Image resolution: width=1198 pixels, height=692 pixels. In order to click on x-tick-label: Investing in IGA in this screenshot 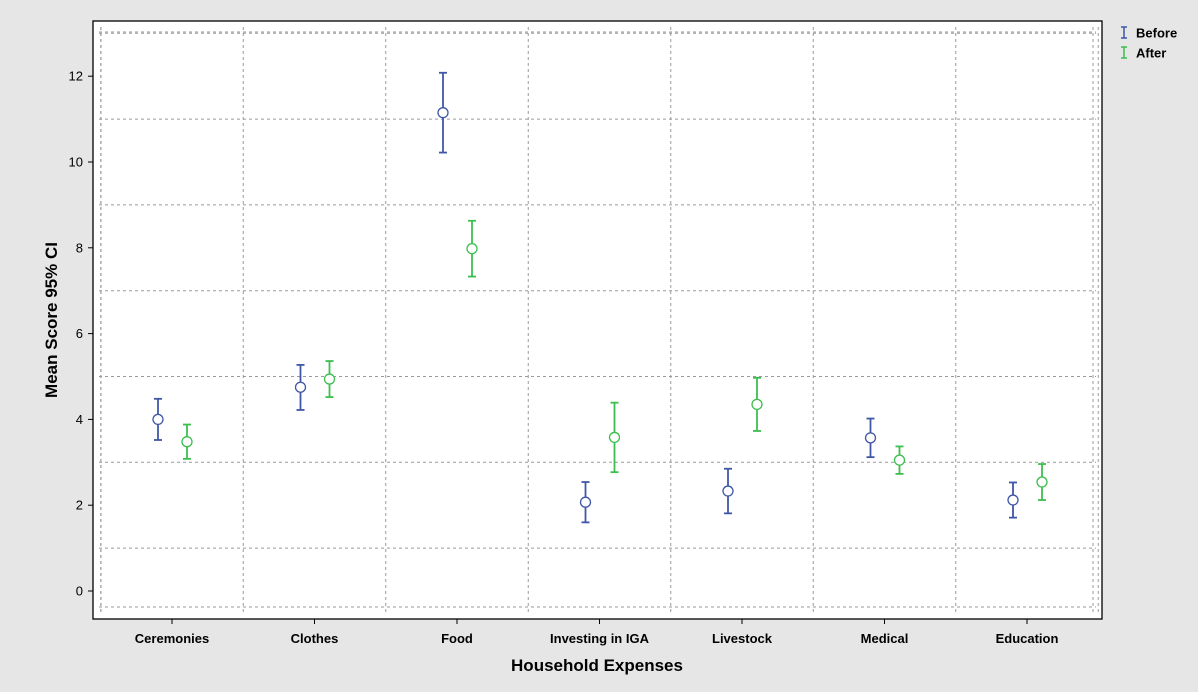, I will do `click(600, 638)`.